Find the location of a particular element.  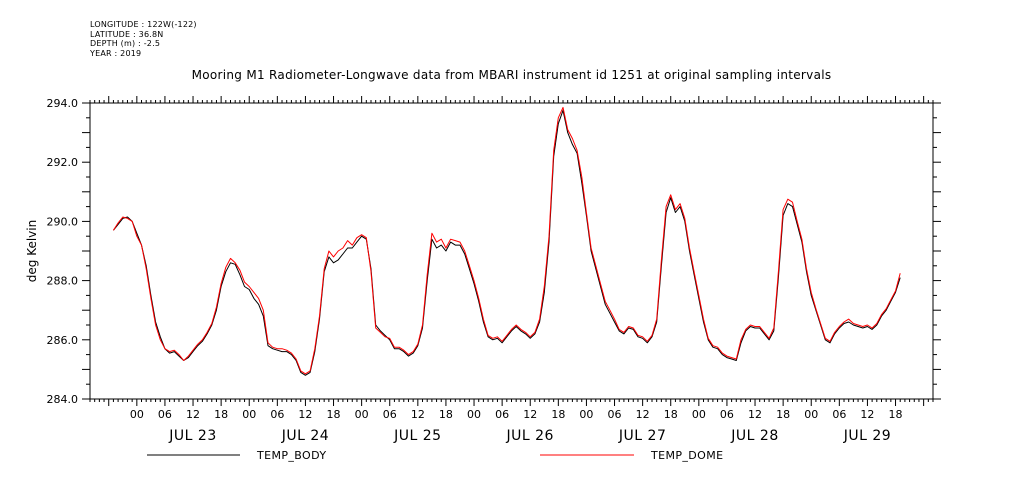

legend-label-temp-dome: TEMP_DOME is located at coordinates (686, 455).